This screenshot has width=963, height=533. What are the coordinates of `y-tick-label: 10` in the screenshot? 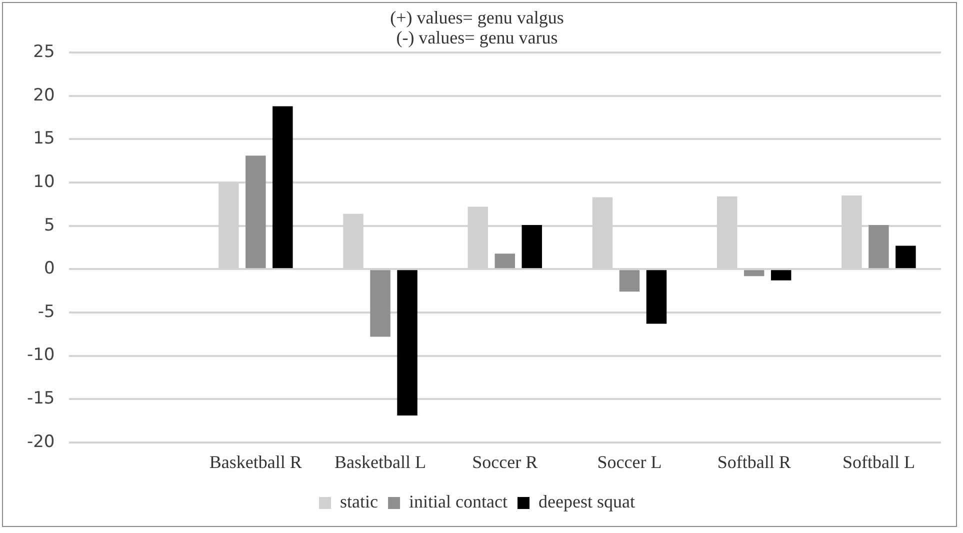 It's located at (44, 182).